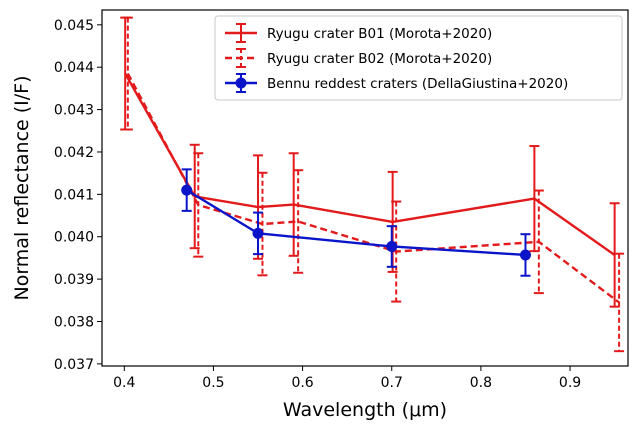  What do you see at coordinates (74, 238) in the screenshot?
I see `y-tick-label: 0.040` at bounding box center [74, 238].